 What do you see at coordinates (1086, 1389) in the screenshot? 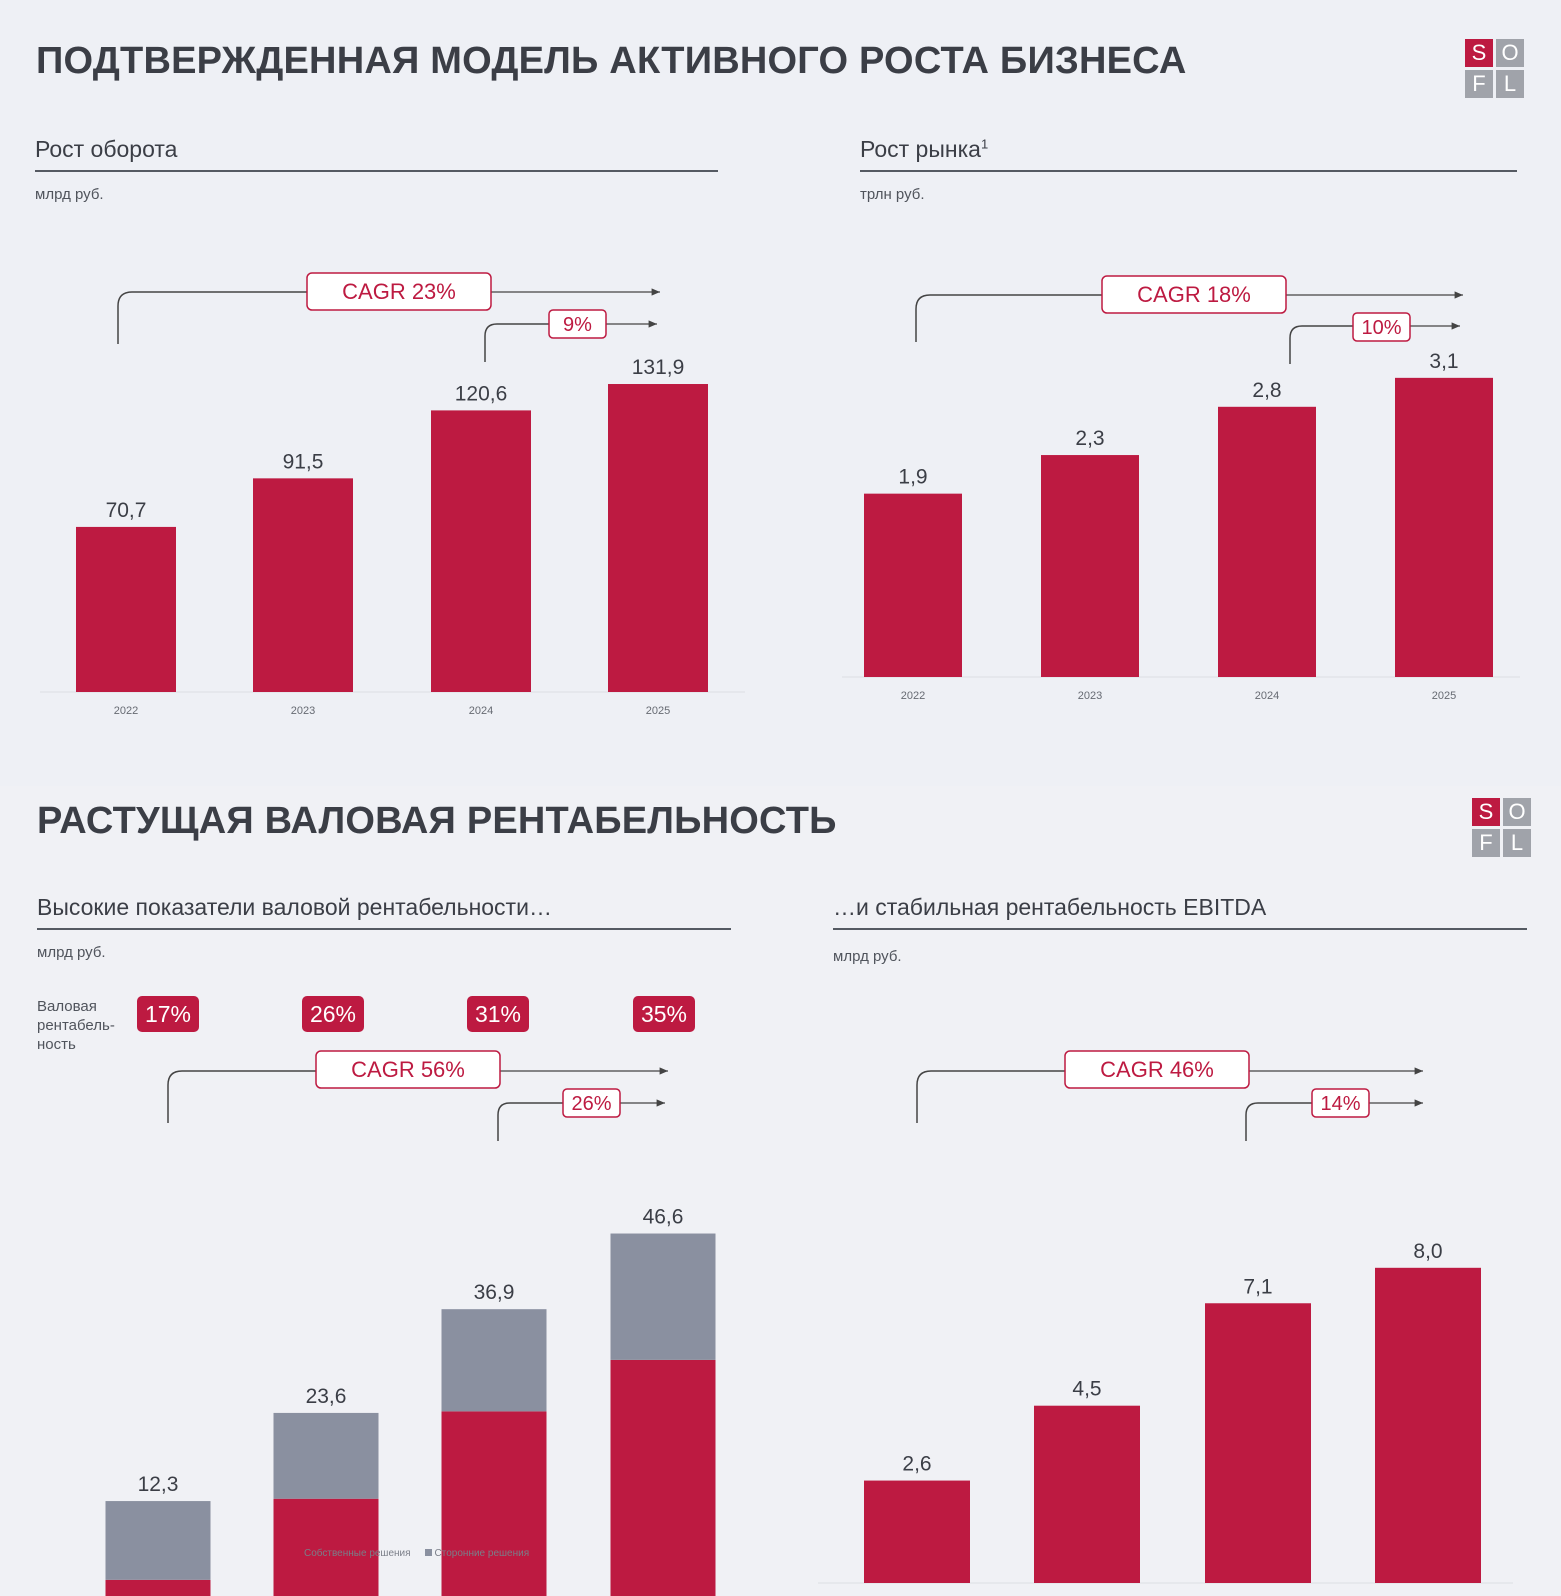
I see `data-label: 4,5` at bounding box center [1086, 1389].